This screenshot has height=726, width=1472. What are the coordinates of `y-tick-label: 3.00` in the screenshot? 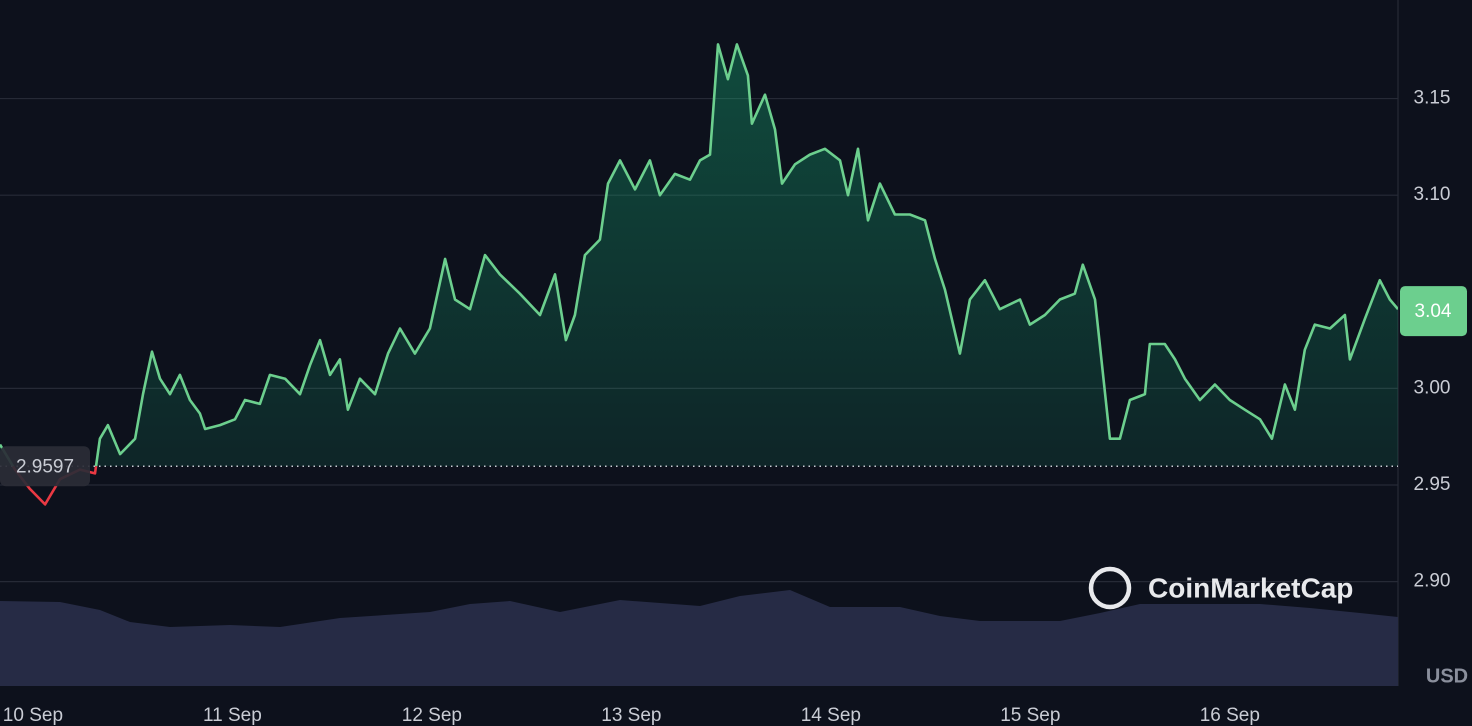 It's located at (1432, 387).